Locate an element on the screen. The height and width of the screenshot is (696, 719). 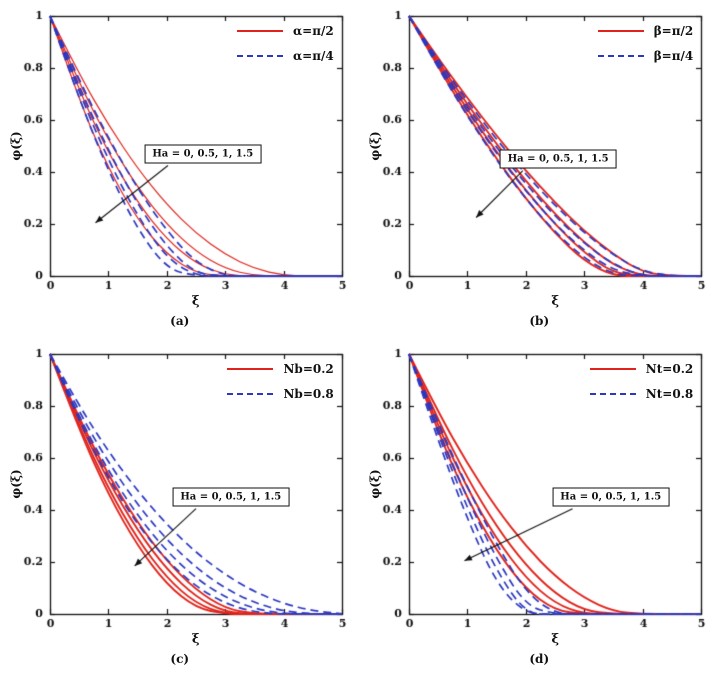
legend-item: Nt=0.2 is located at coordinates (641, 369).